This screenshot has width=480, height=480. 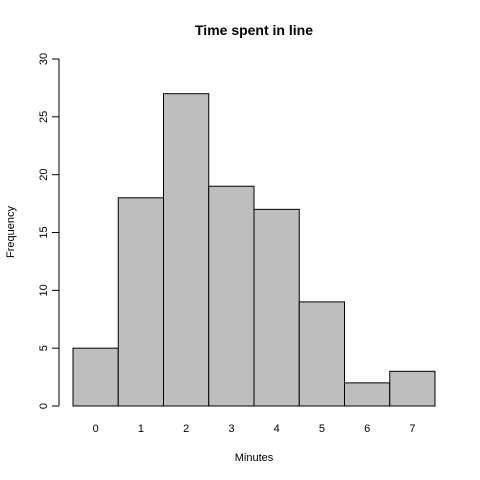 I want to click on x-tick-label: 4, so click(x=277, y=429).